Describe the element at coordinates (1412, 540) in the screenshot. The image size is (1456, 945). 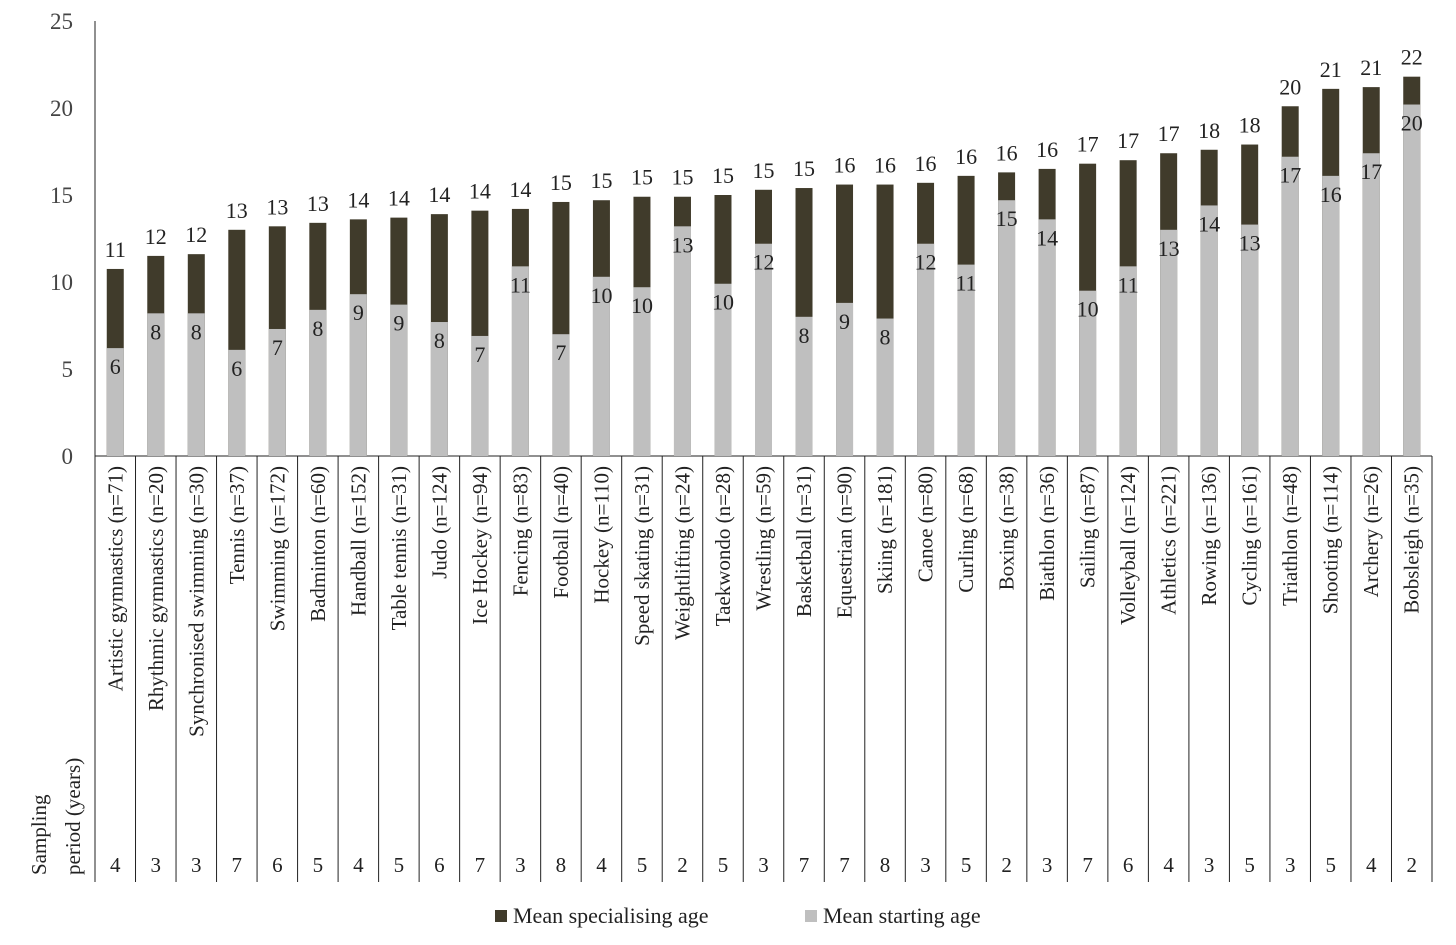
I see `x-tick-label: Bobsleigh (n=35)` at that location.